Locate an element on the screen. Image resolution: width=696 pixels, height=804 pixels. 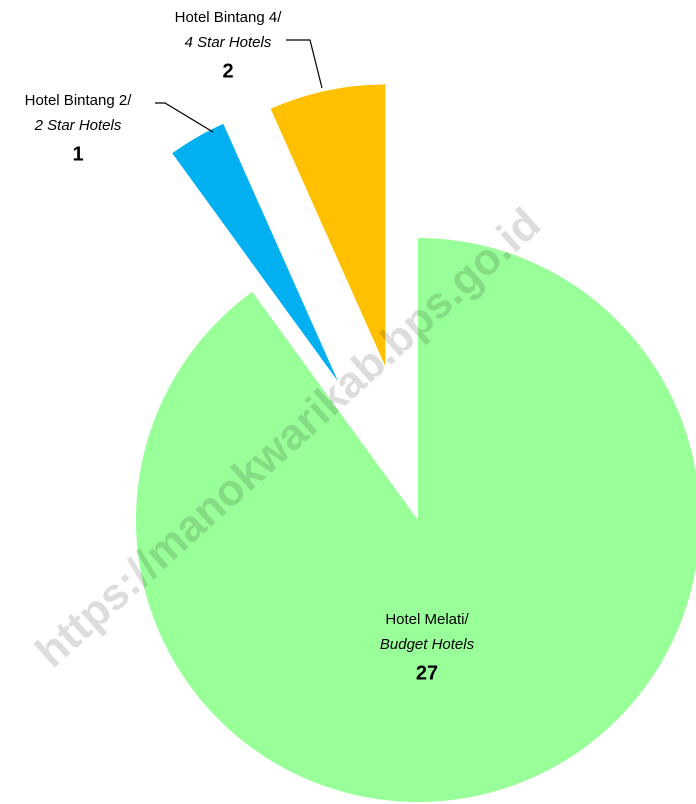
slice-label-en: Budget Hotels is located at coordinates (427, 644).